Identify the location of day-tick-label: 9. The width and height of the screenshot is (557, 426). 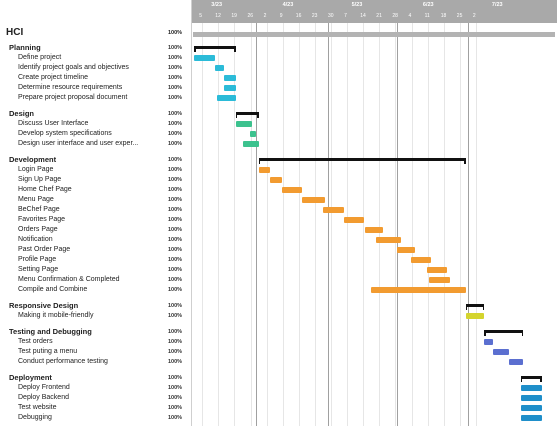
(281, 16).